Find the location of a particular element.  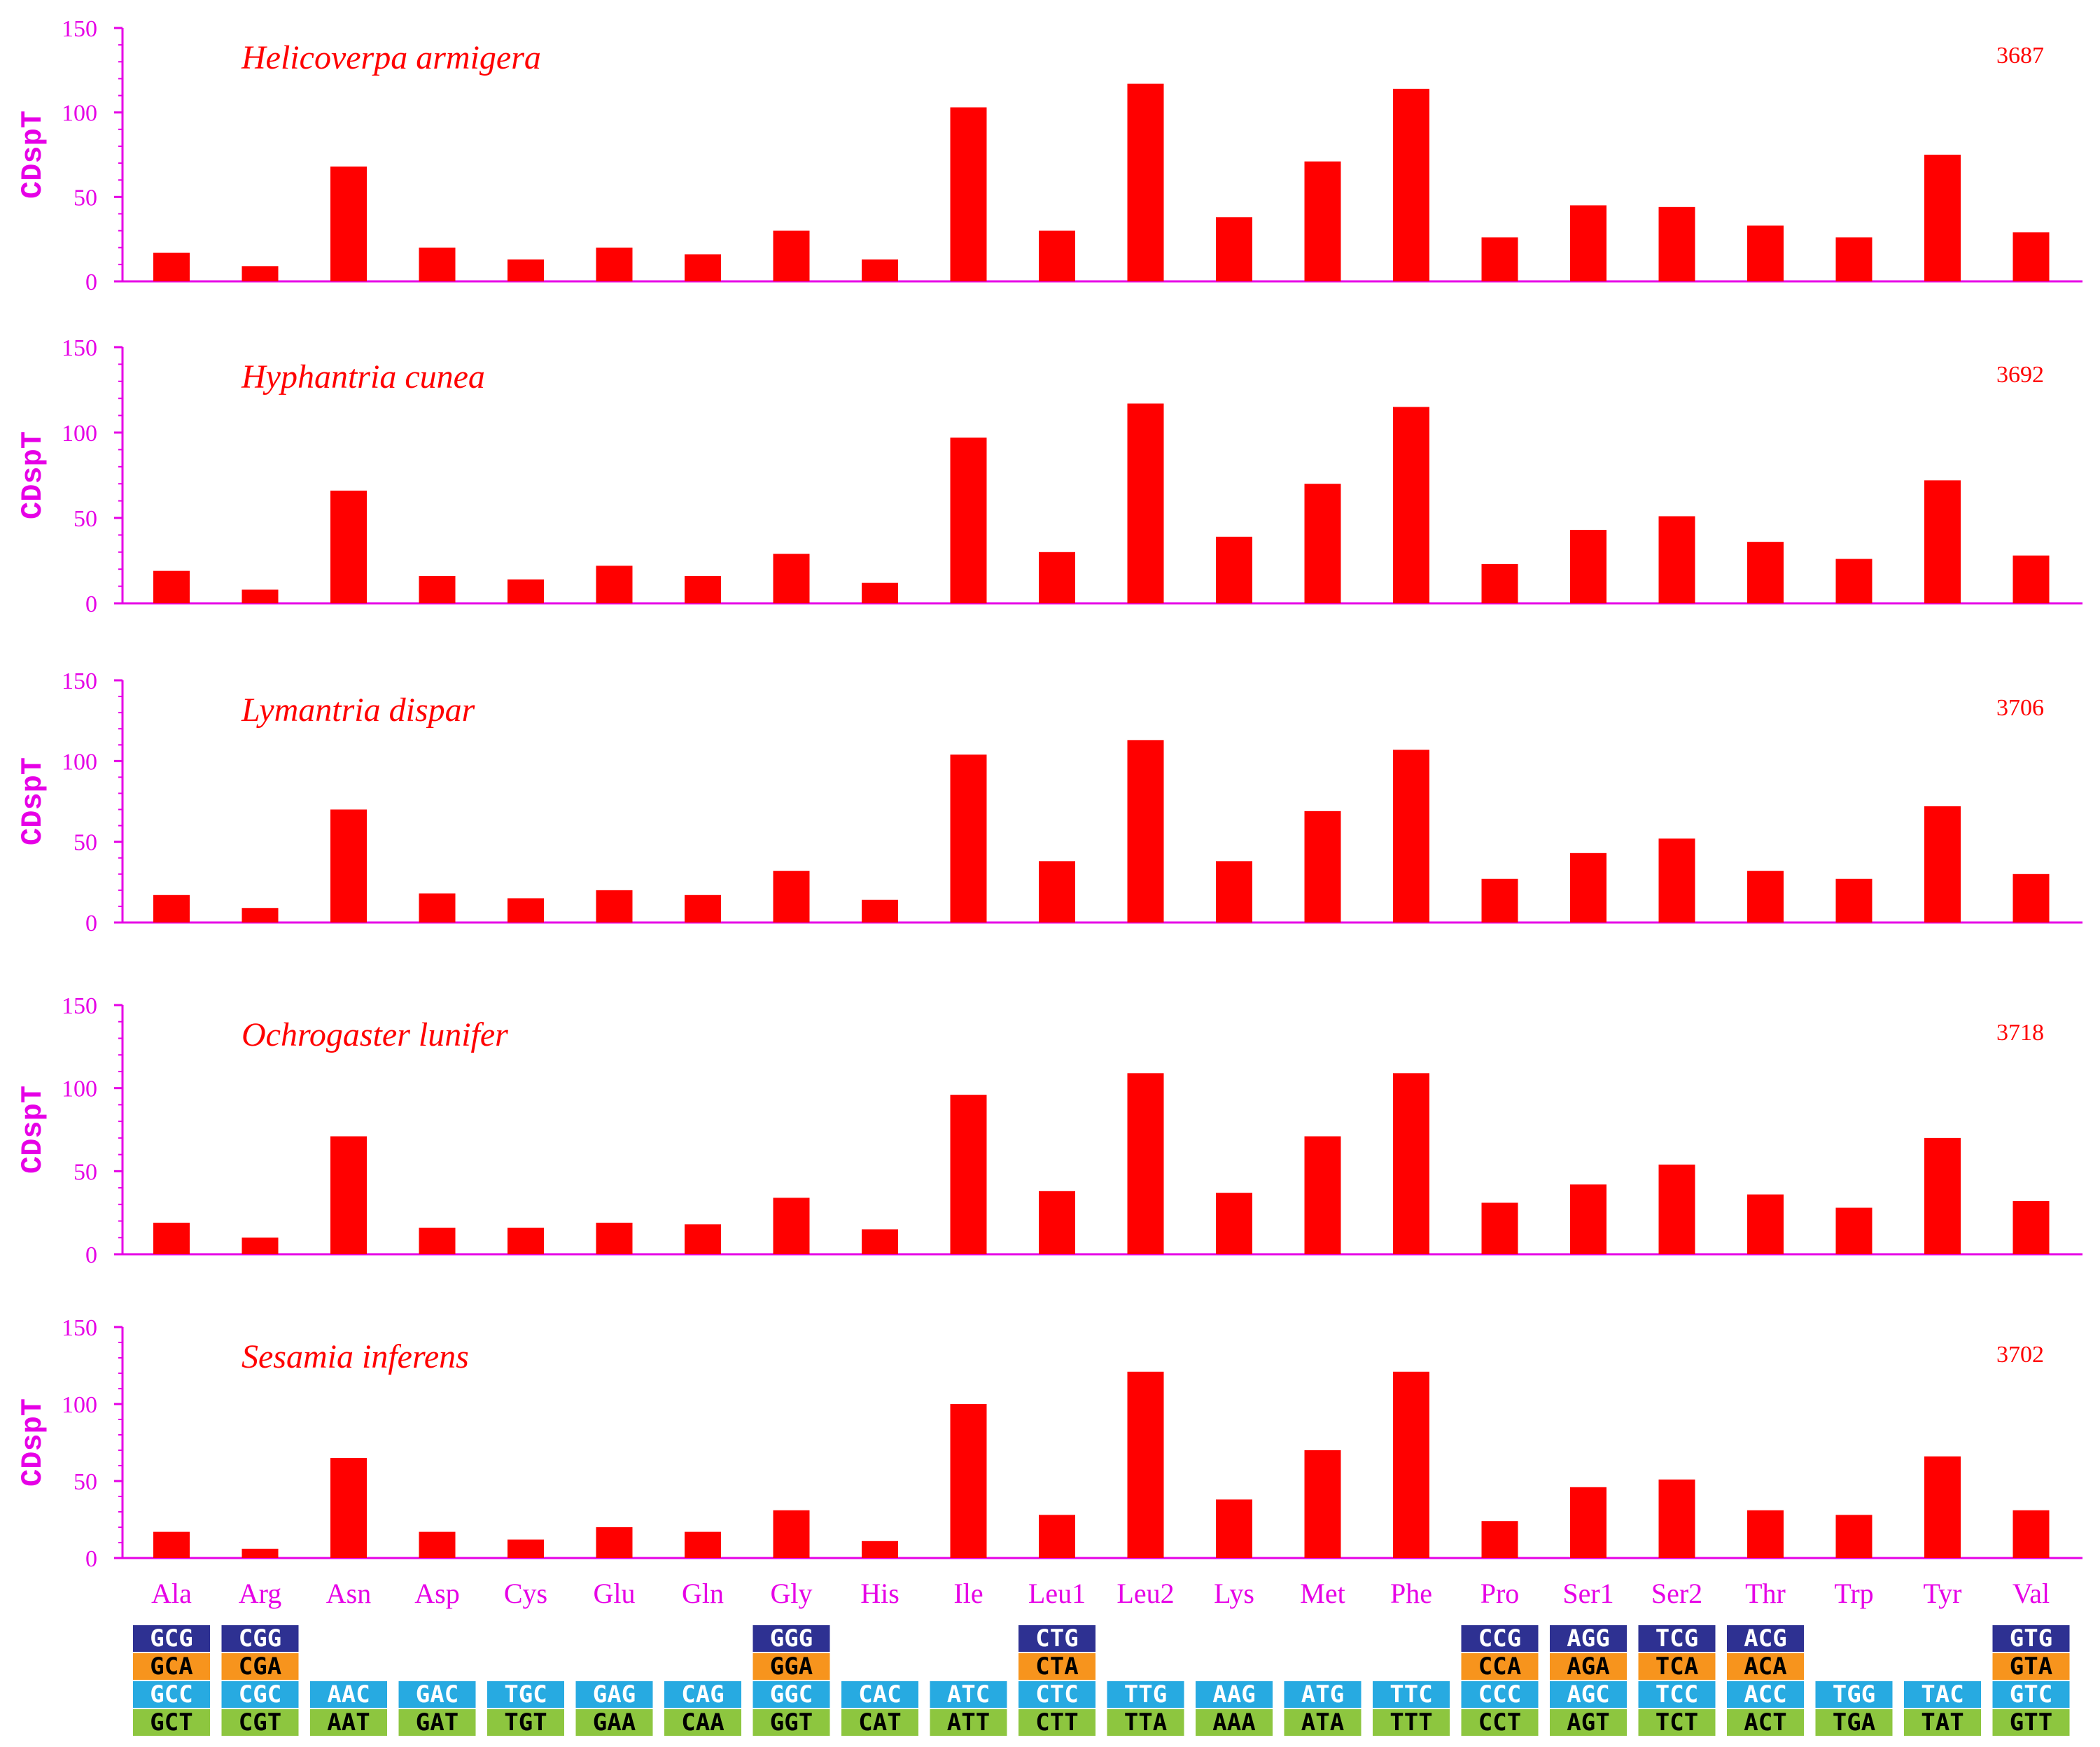

x-tick-label: Arg is located at coordinates (260, 1593).